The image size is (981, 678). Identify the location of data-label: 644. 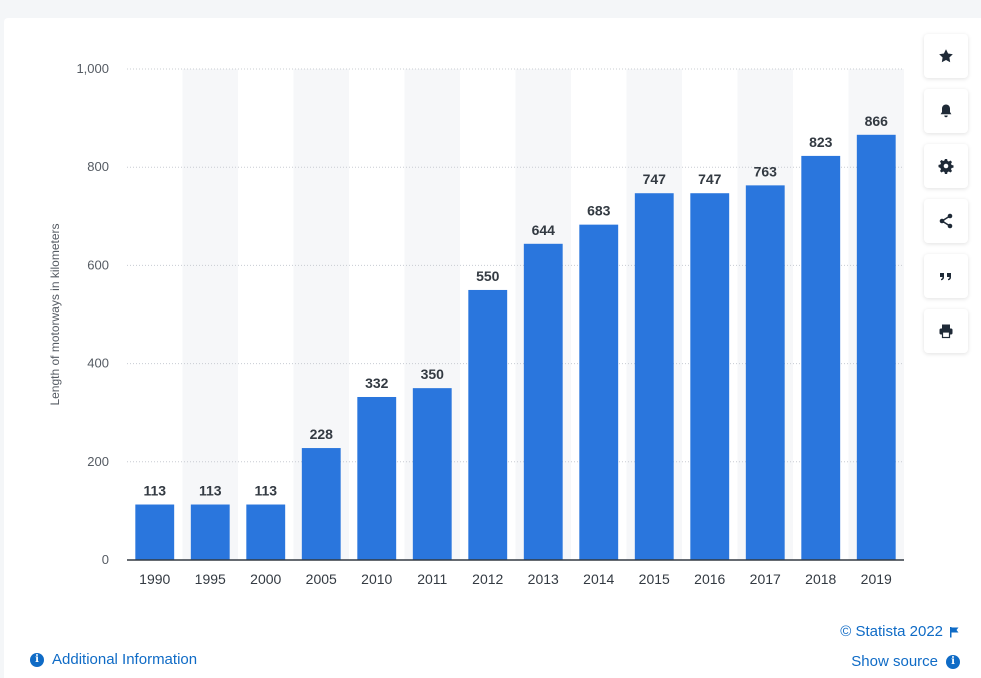
(544, 230).